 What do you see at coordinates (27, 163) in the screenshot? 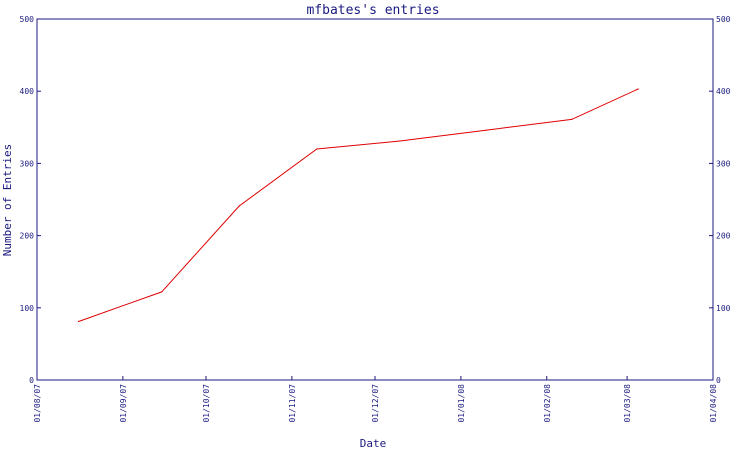
I see `y-tick-label-left: 300` at bounding box center [27, 163].